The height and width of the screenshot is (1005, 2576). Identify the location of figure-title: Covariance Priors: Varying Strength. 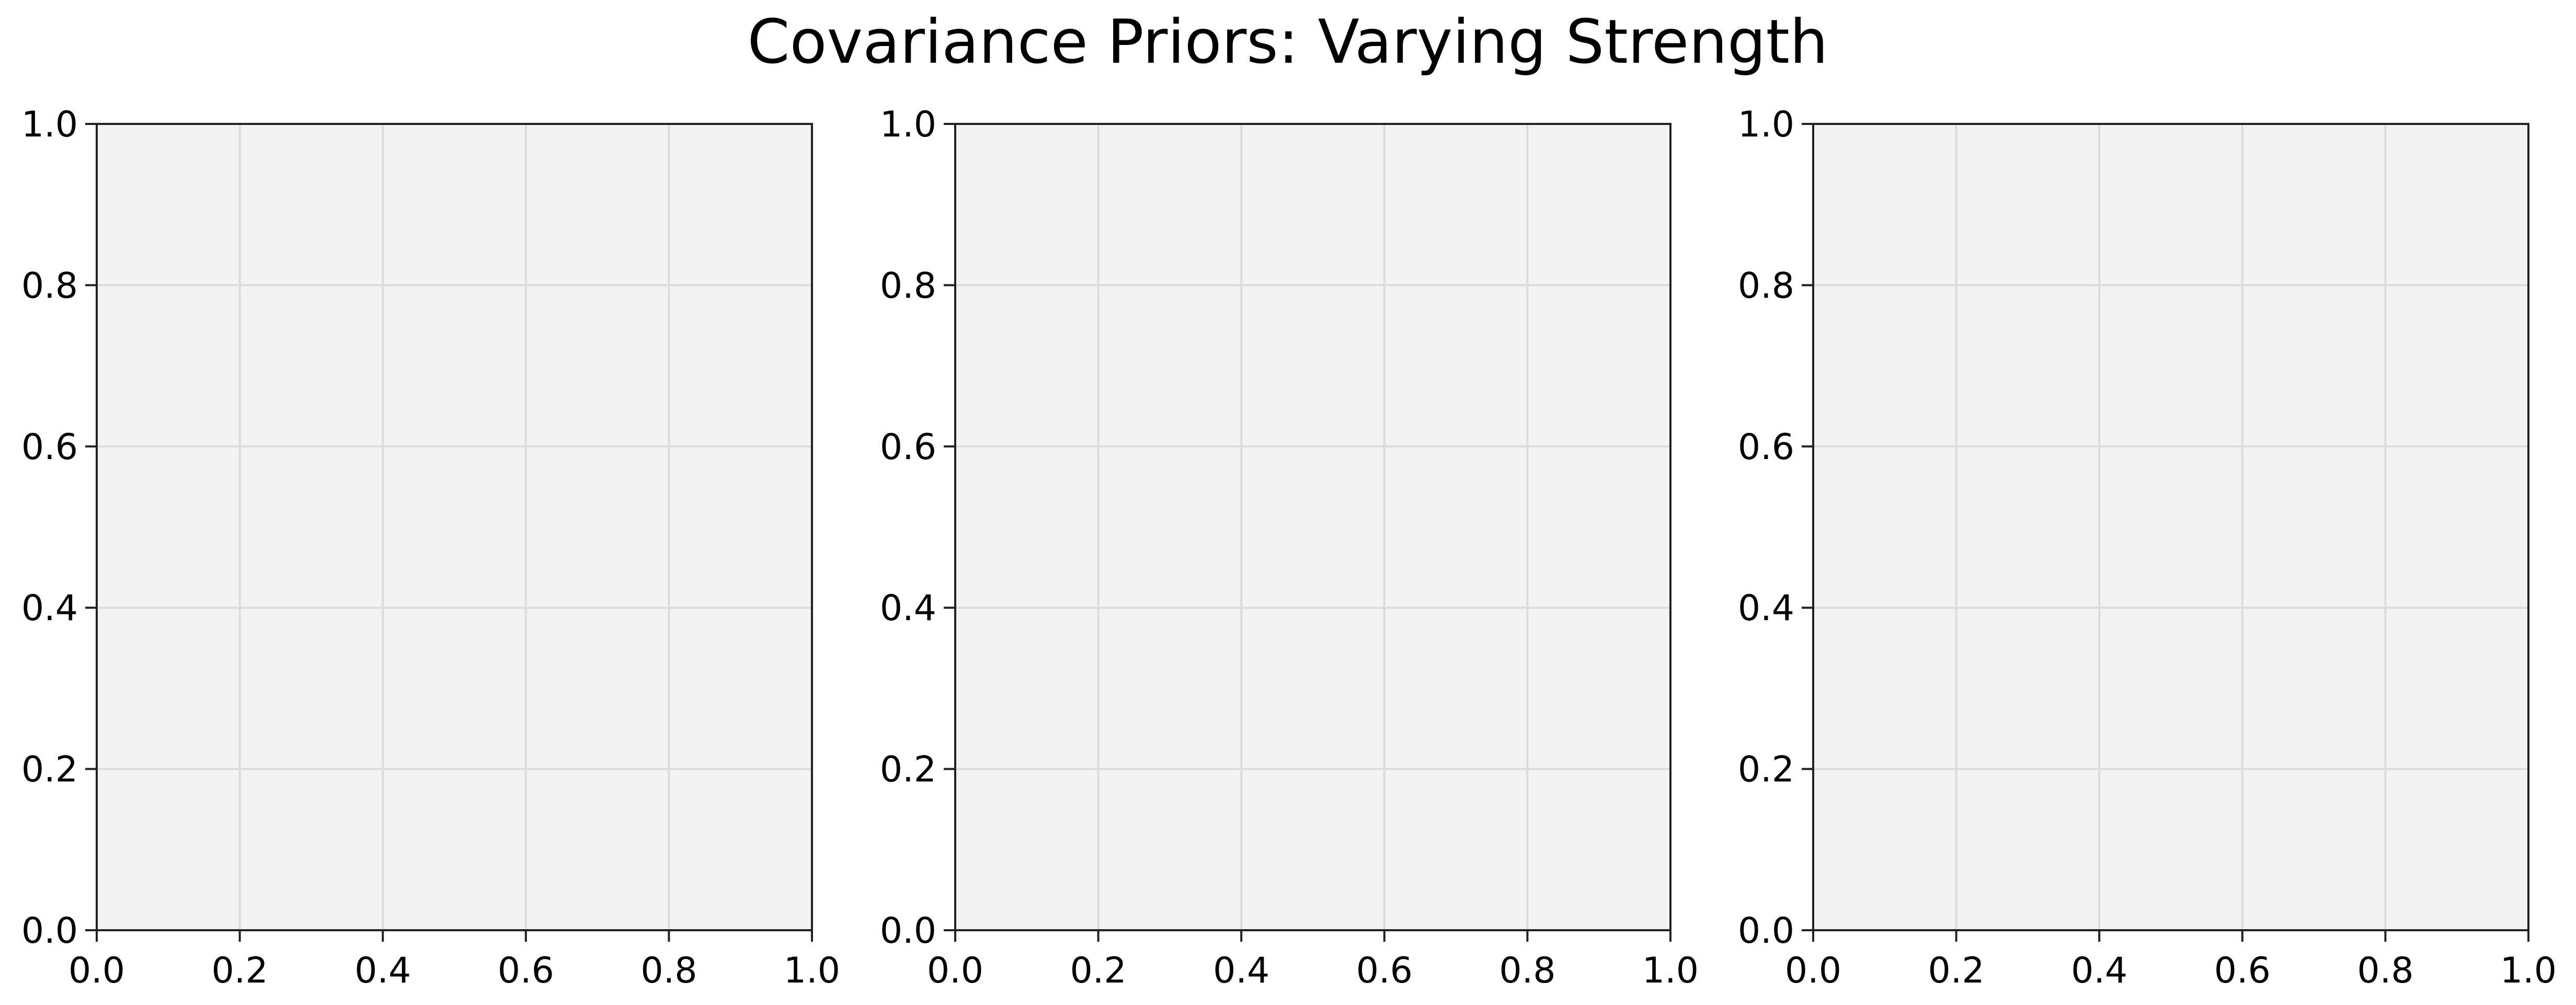
(1288, 42).